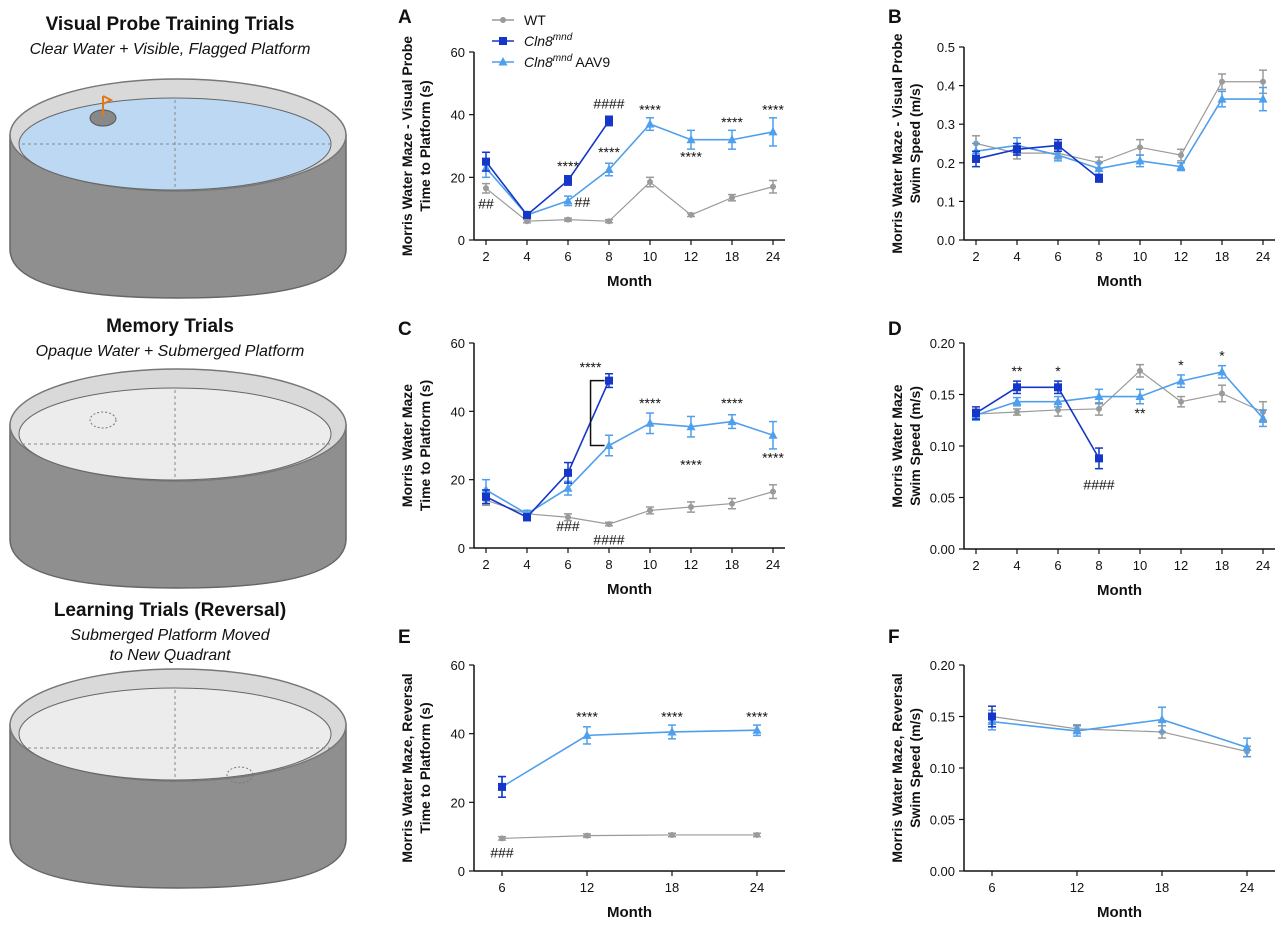 Image resolution: width=1286 pixels, height=927 pixels. I want to click on panel-letter: C, so click(405, 329).